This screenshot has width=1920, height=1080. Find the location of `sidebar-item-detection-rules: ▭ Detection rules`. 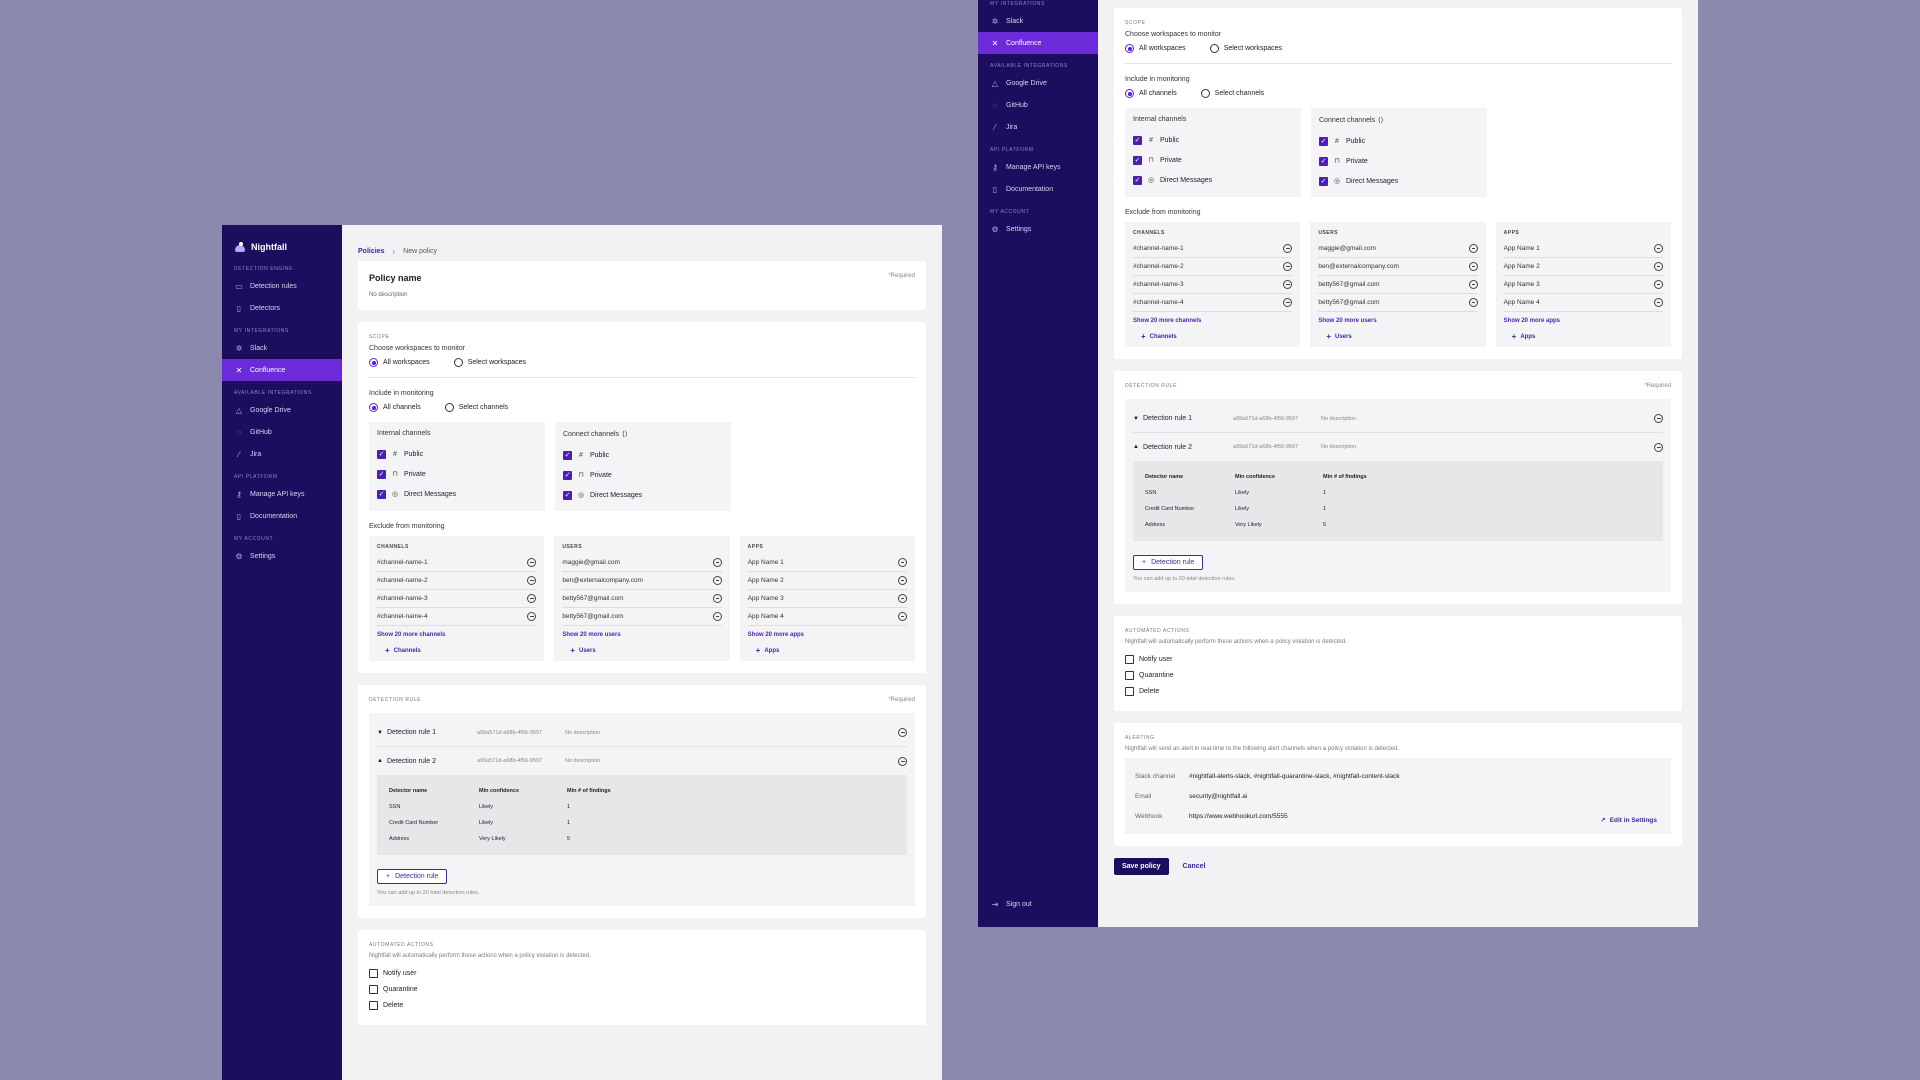

sidebar-item-detection-rules: ▭ Detection rules is located at coordinates (282, 286).